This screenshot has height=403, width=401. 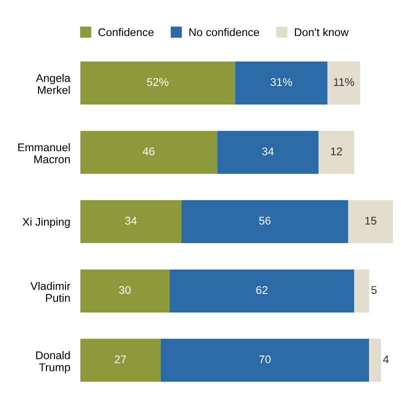 What do you see at coordinates (224, 32) in the screenshot?
I see `legend-label: No confidence` at bounding box center [224, 32].